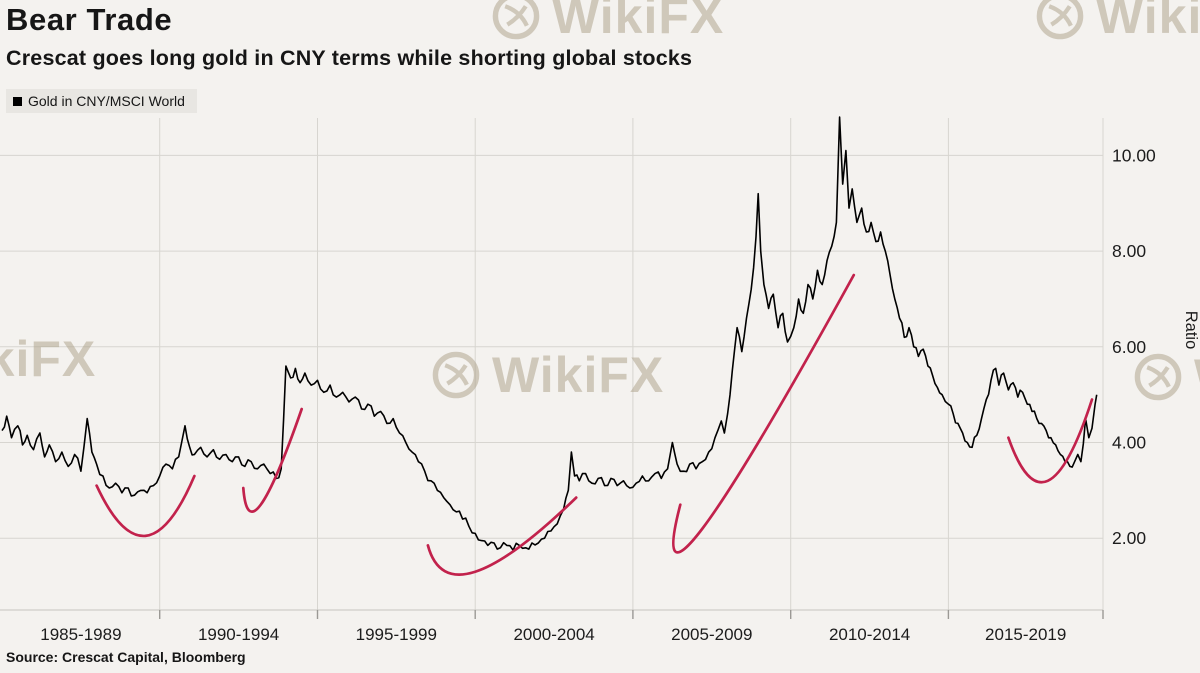 This screenshot has height=673, width=1200. I want to click on axes, so click(552, 614).